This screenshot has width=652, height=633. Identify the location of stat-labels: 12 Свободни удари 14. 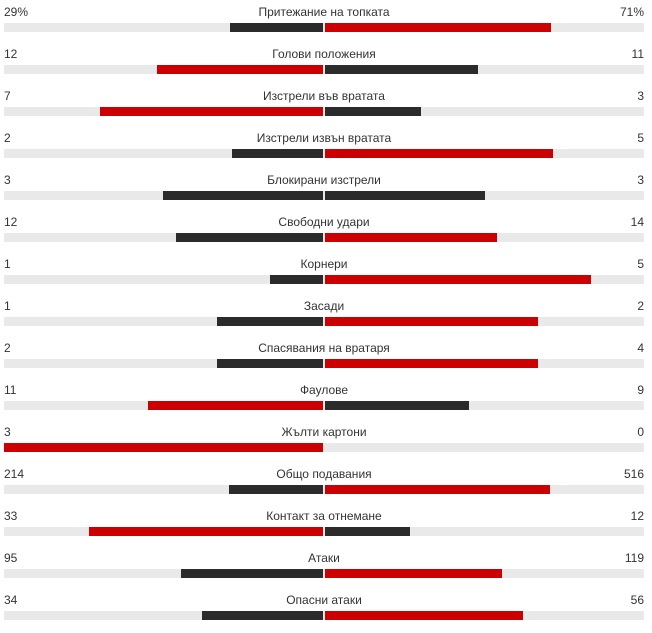
(324, 222).